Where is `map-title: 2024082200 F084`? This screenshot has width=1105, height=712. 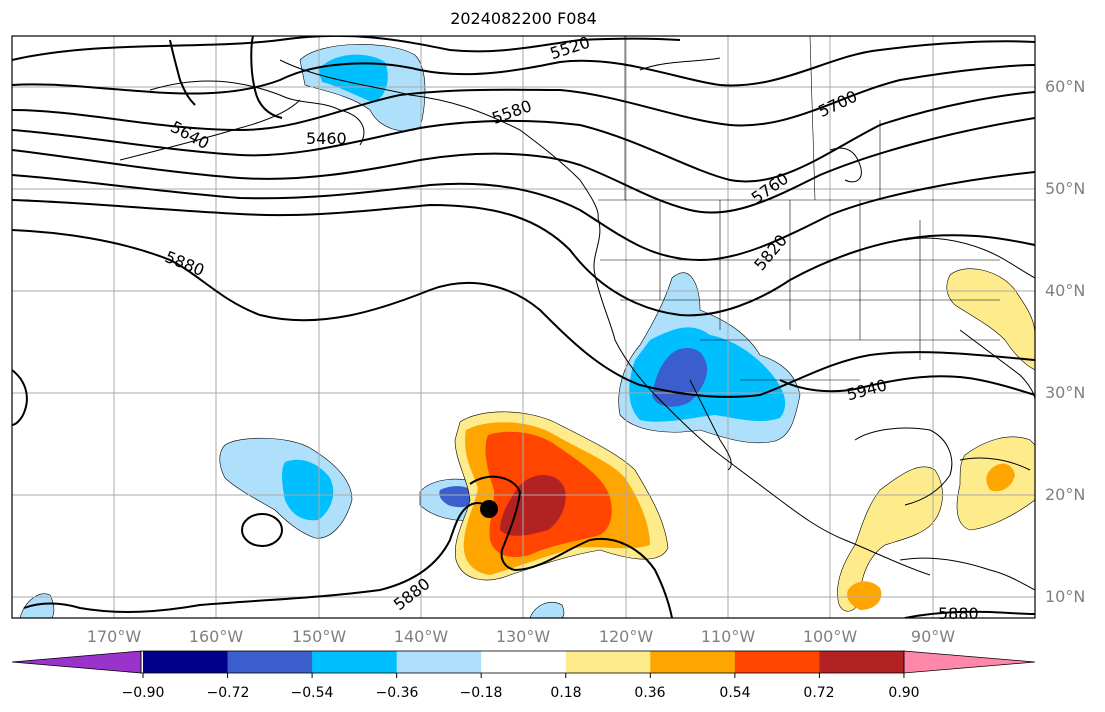 map-title: 2024082200 F084 is located at coordinates (523, 18).